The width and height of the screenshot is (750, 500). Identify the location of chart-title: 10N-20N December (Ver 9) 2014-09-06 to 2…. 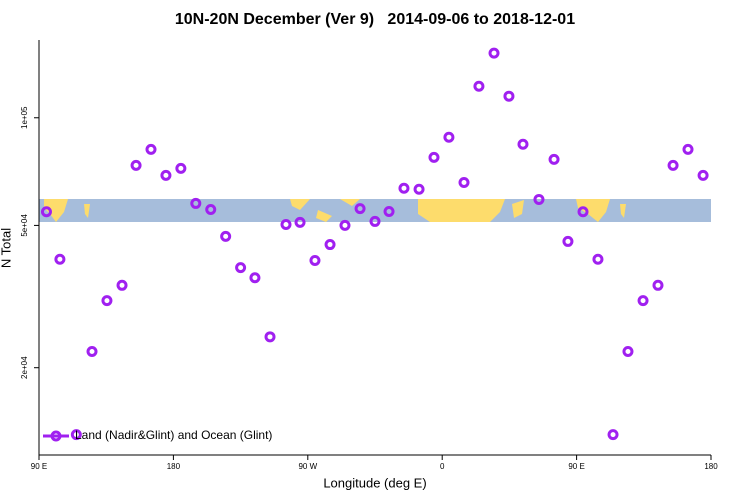
(375, 19).